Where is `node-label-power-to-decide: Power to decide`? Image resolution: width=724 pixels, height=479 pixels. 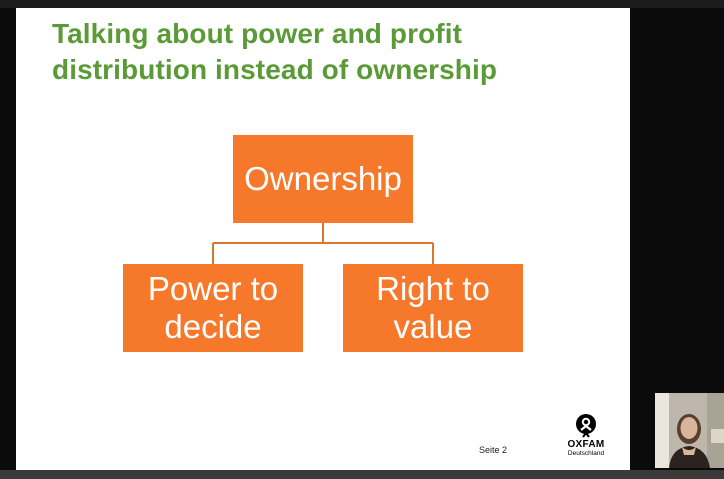 node-label-power-to-decide: Power to decide is located at coordinates (213, 307).